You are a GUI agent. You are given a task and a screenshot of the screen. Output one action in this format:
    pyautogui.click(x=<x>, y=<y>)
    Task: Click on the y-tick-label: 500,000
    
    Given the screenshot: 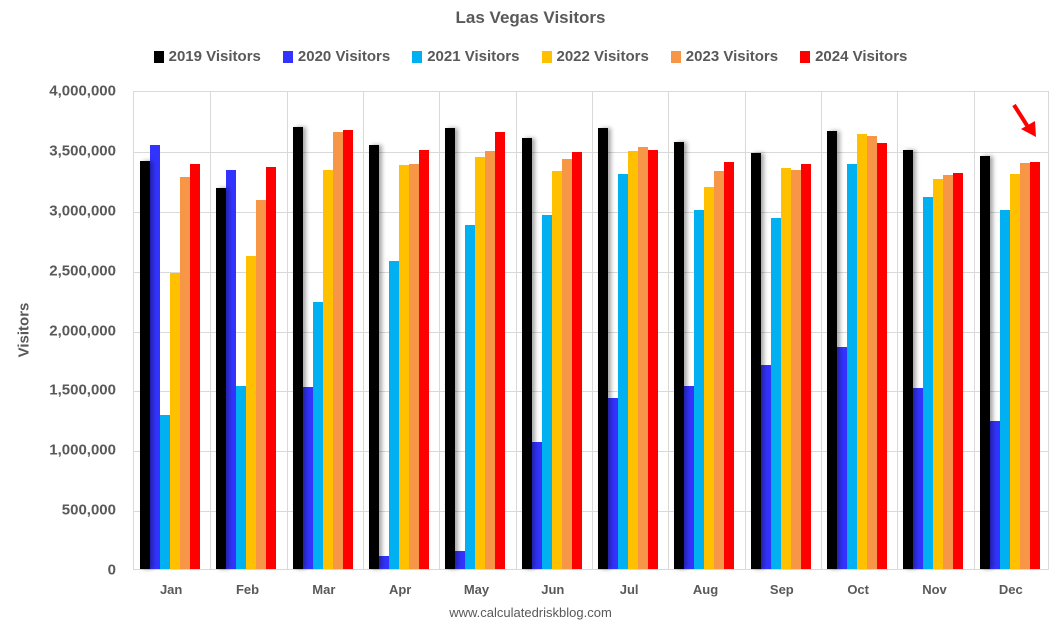 What is the action you would take?
    pyautogui.click(x=88, y=510)
    